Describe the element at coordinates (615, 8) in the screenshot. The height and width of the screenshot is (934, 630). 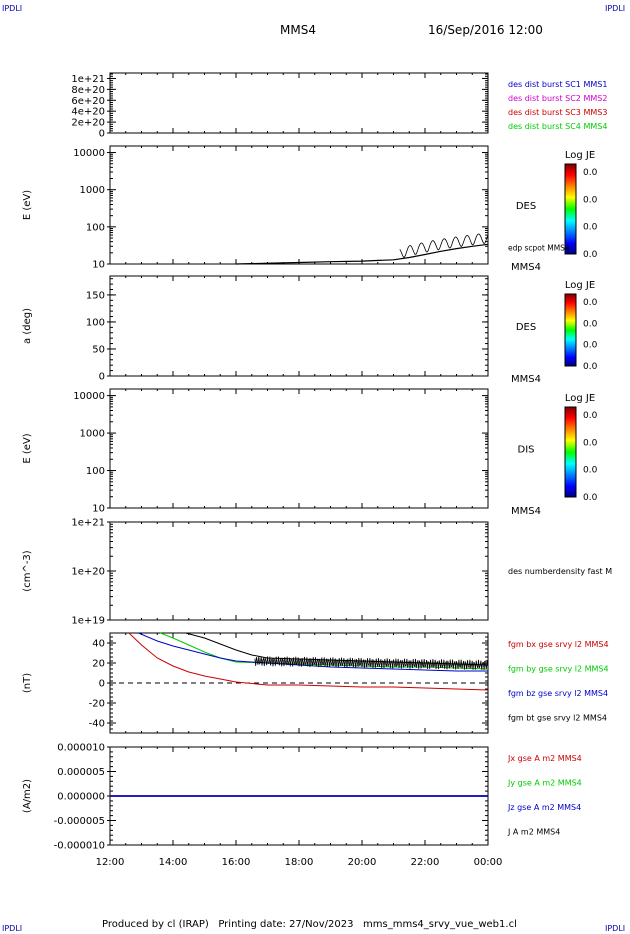
I see `corner-tag-top-right: IPDLI` at that location.